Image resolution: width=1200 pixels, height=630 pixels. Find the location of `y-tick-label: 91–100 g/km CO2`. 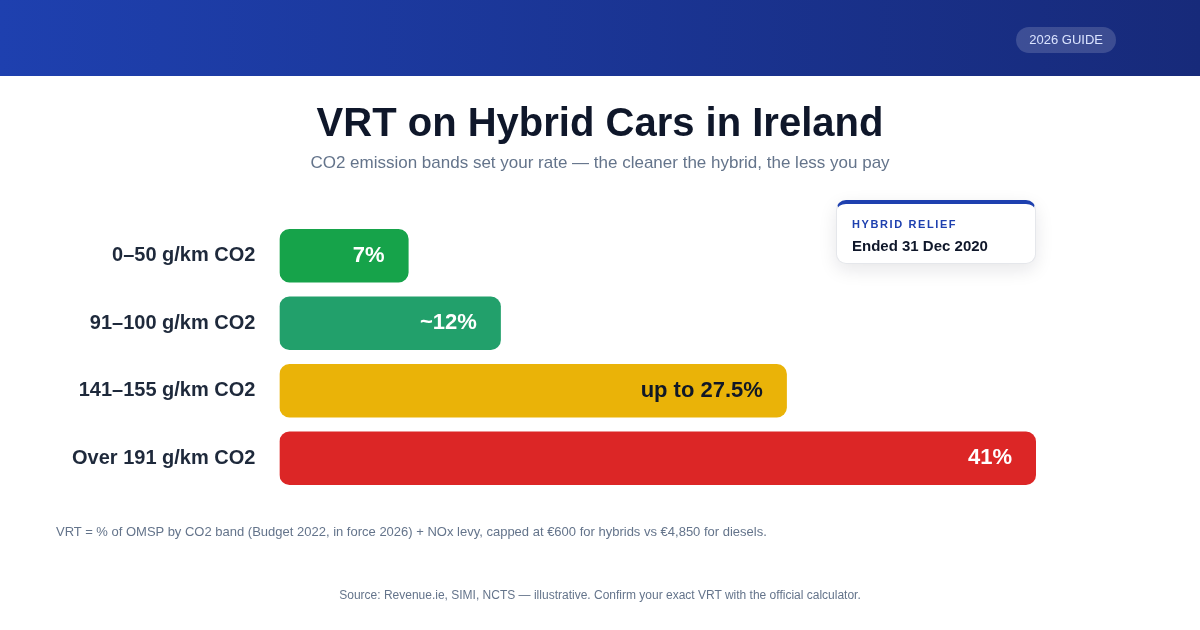

y-tick-label: 91–100 g/km CO2 is located at coordinates (172, 321).